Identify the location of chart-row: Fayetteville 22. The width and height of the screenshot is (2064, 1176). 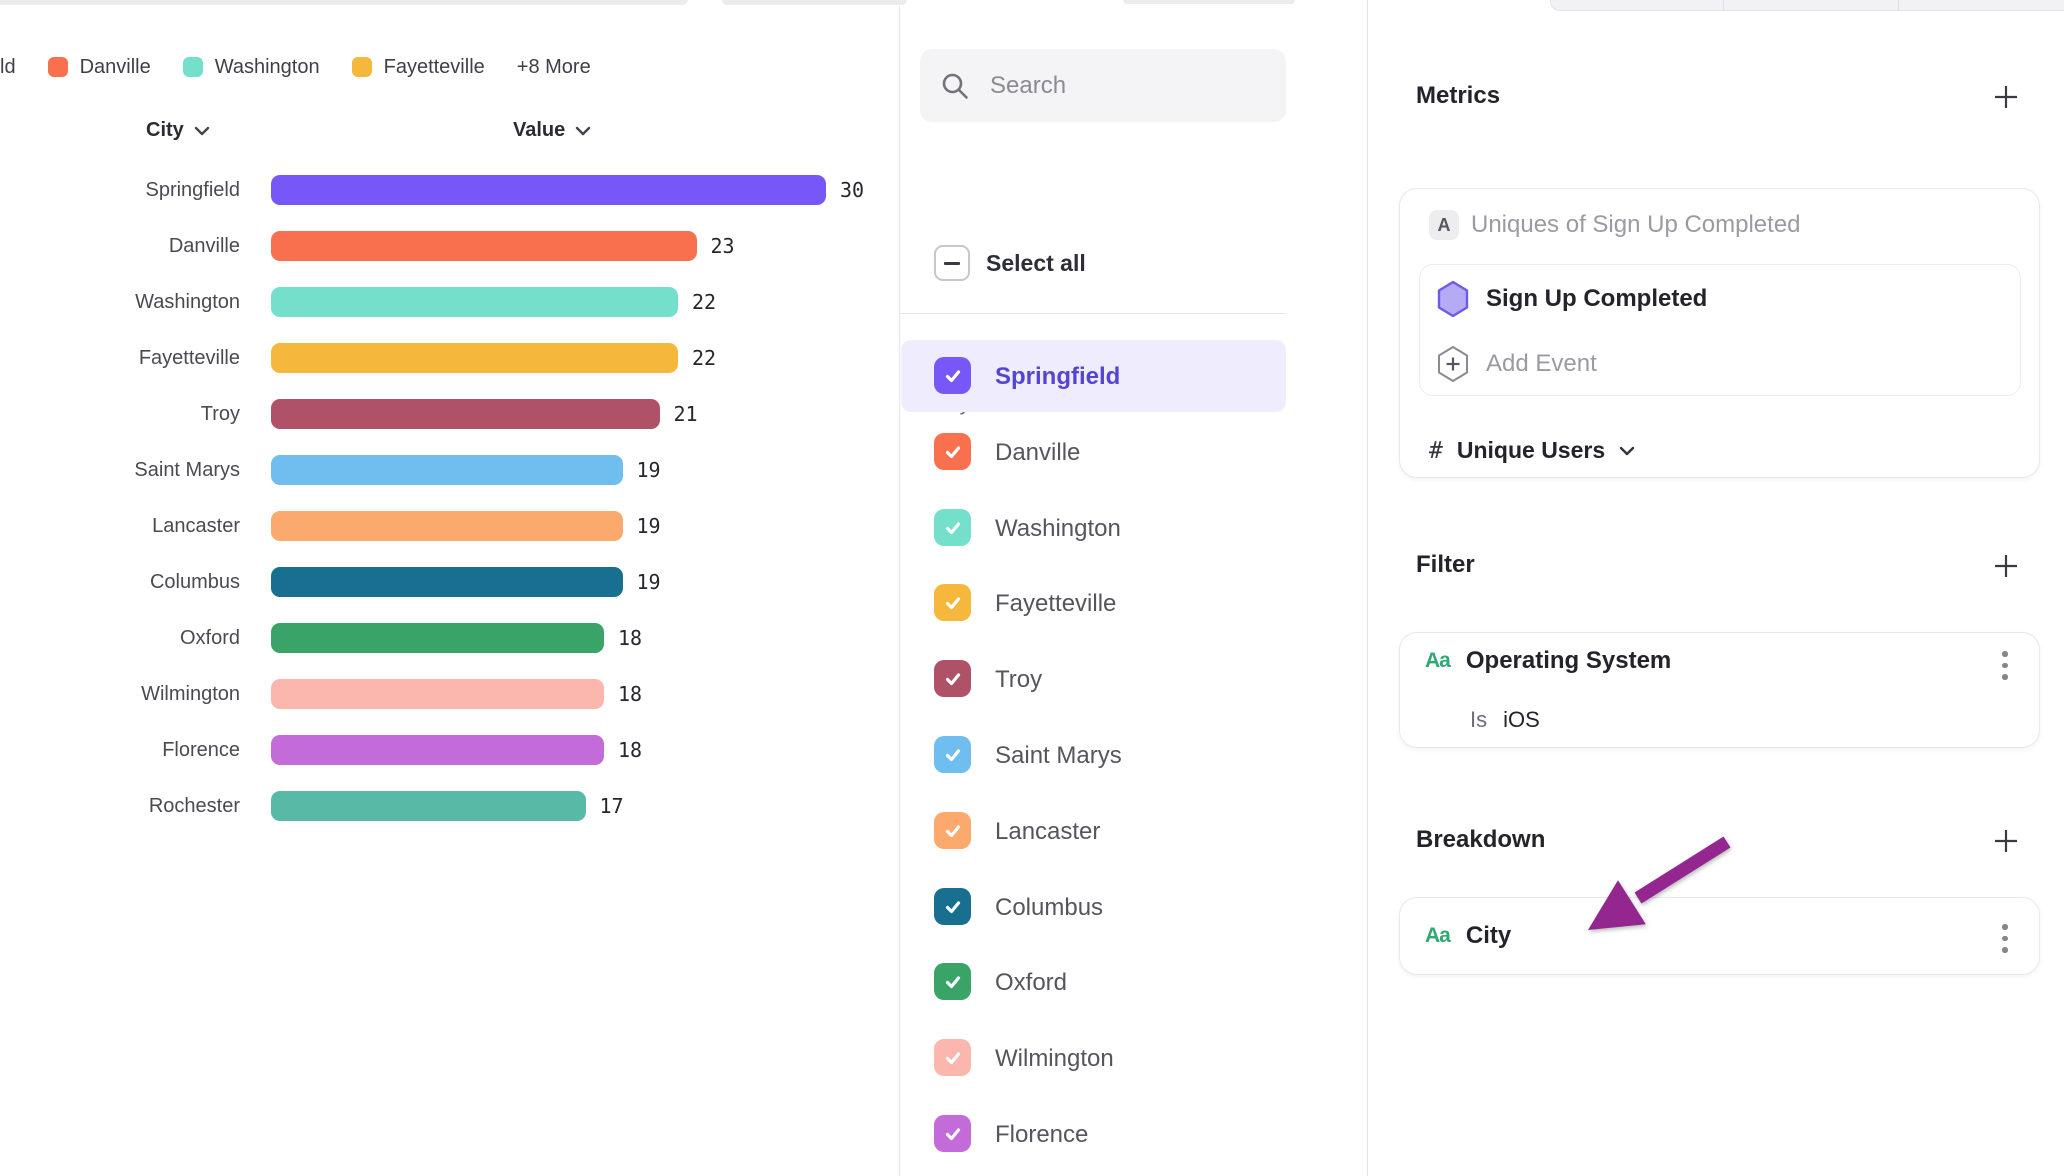
(449, 358).